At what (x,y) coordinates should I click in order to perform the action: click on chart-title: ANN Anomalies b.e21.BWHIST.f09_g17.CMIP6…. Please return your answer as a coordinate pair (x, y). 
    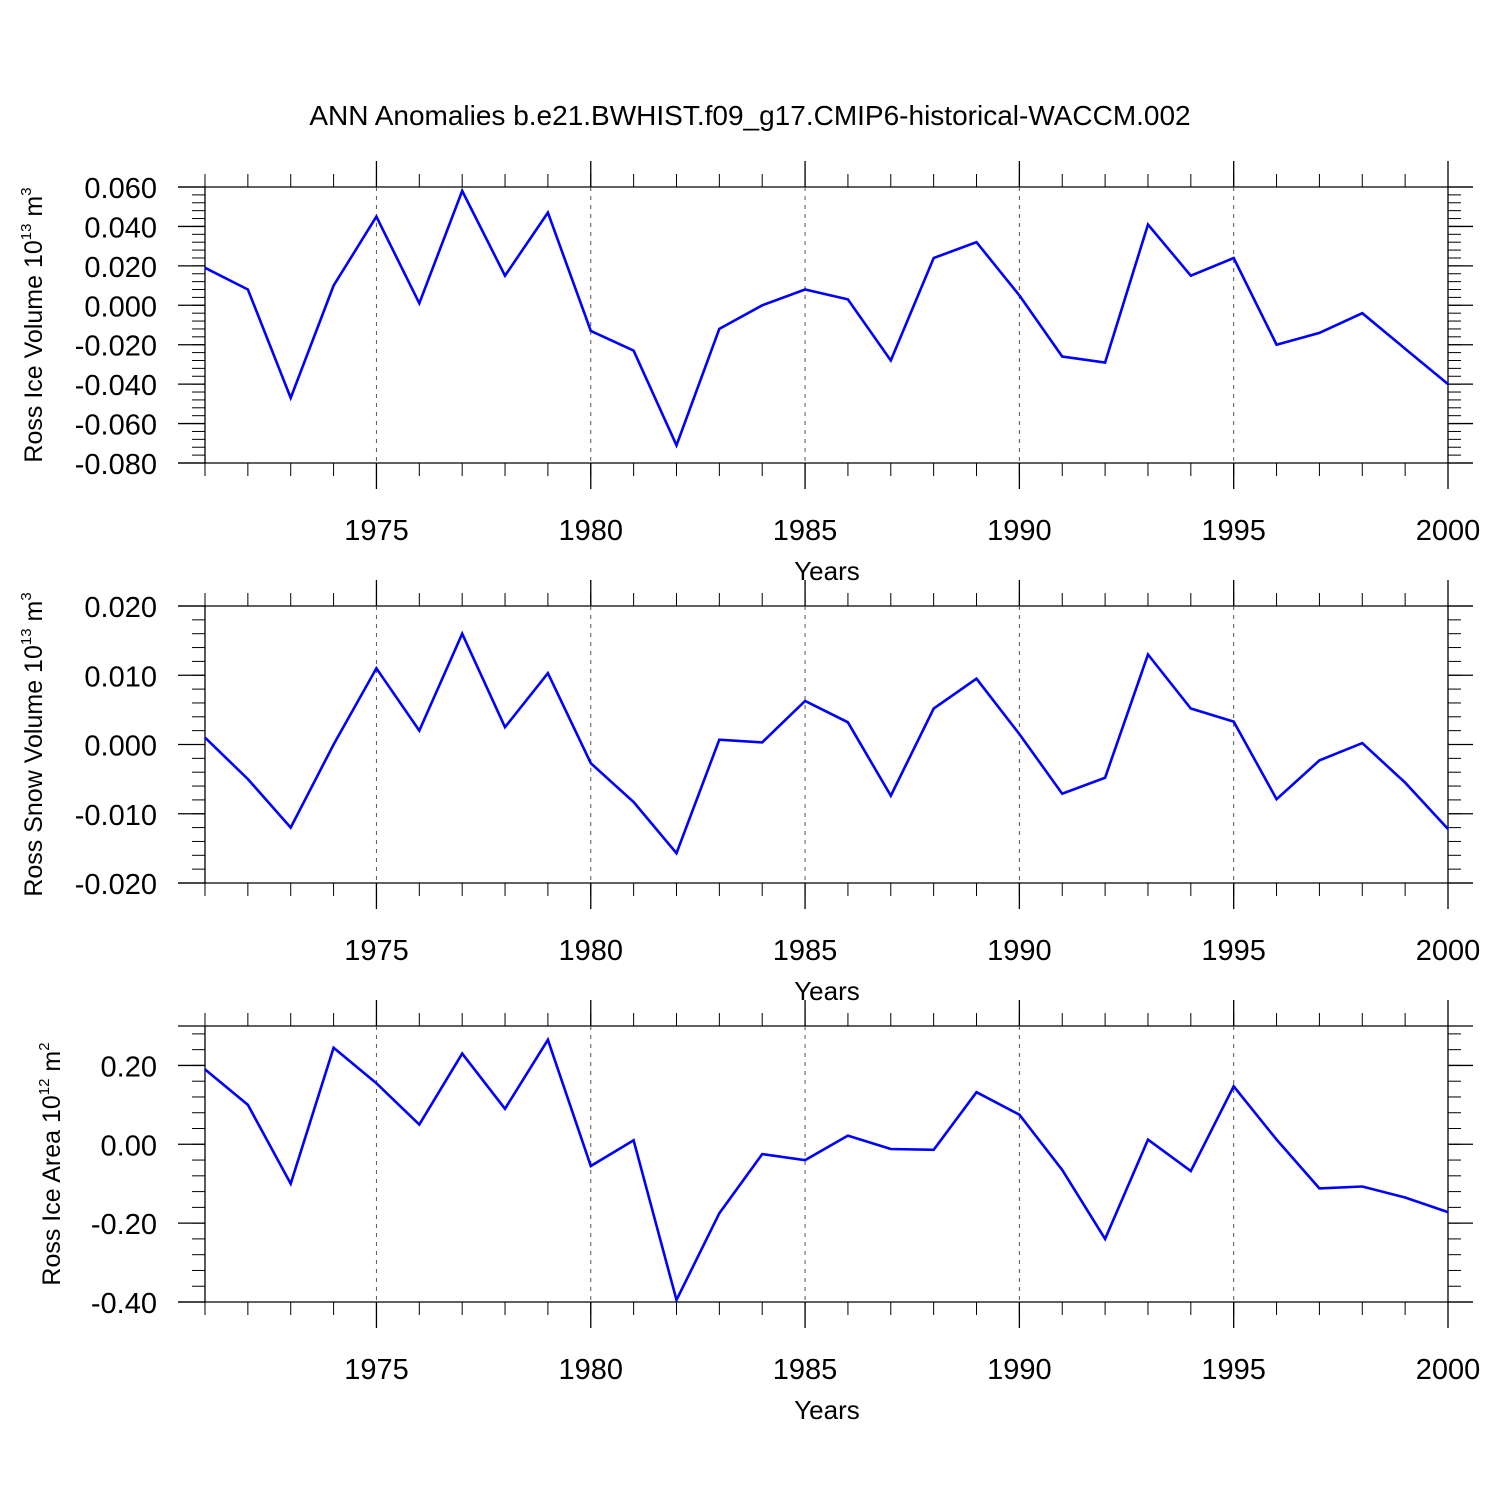
    Looking at the image, I should click on (749, 115).